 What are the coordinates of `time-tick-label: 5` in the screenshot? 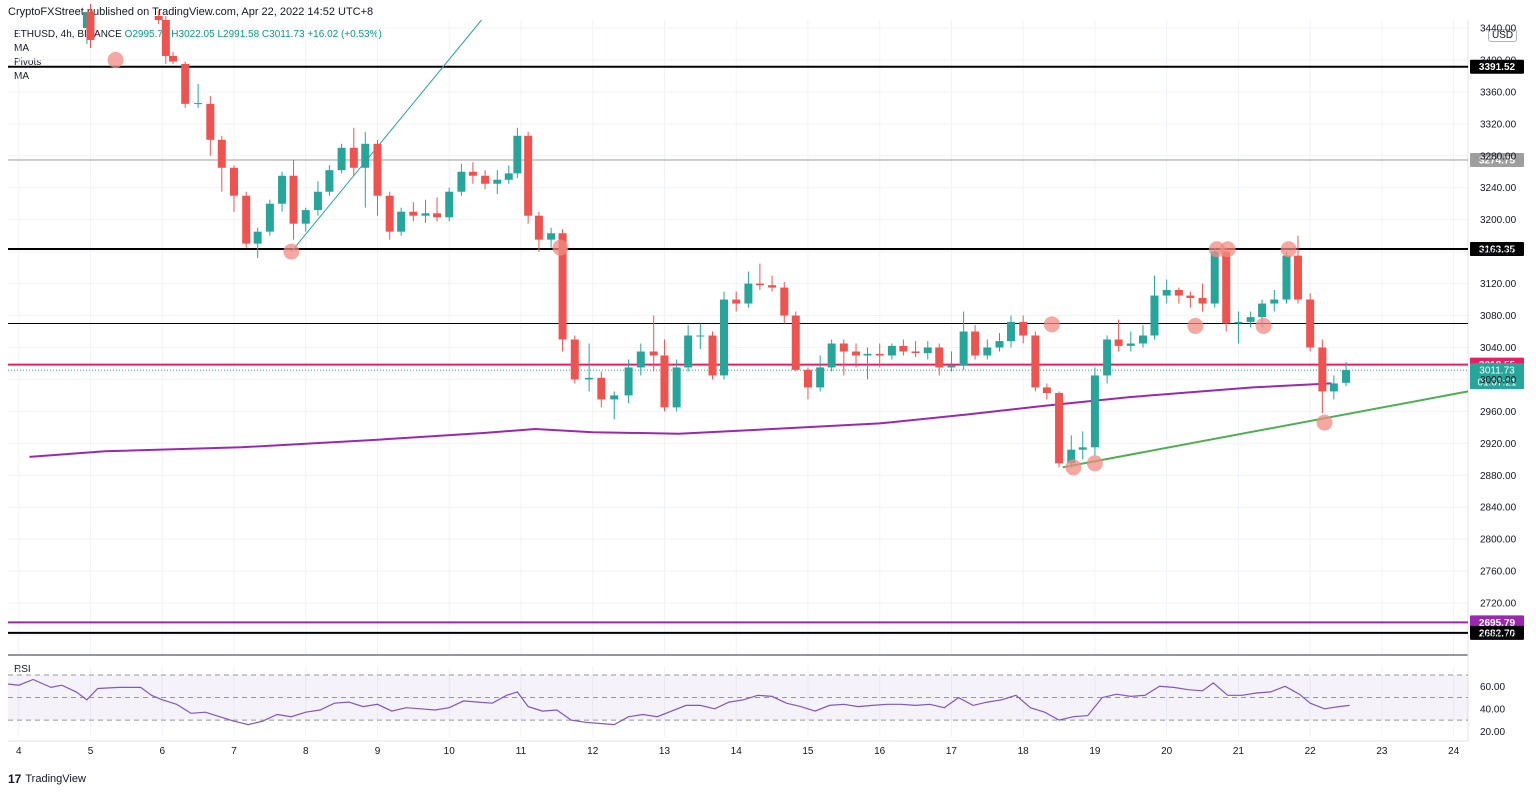 It's located at (91, 751).